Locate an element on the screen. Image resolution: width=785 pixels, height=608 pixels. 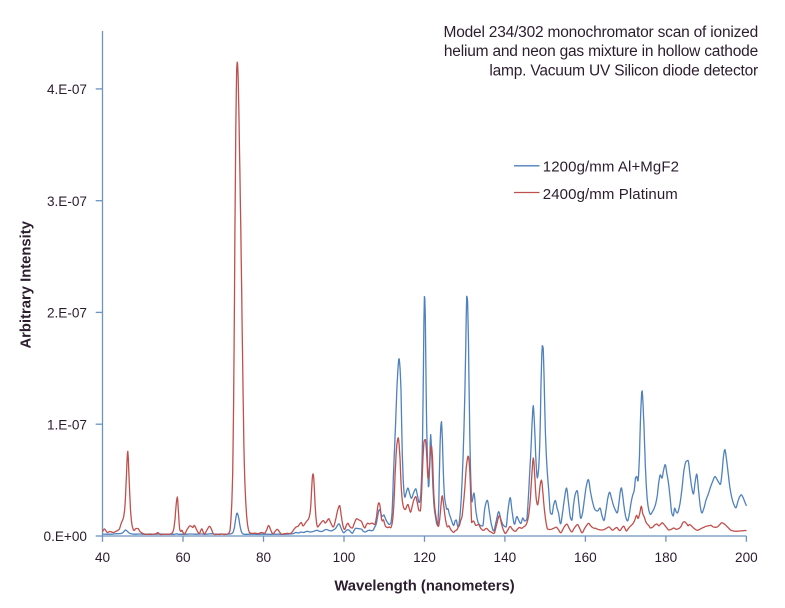
svg-text: 3.E-07 is located at coordinates (67, 201).